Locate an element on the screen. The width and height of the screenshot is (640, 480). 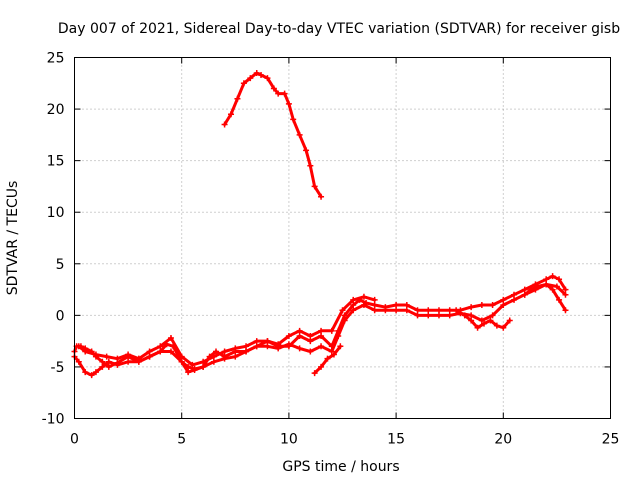
x-tick-label: 10 is located at coordinates (289, 440).